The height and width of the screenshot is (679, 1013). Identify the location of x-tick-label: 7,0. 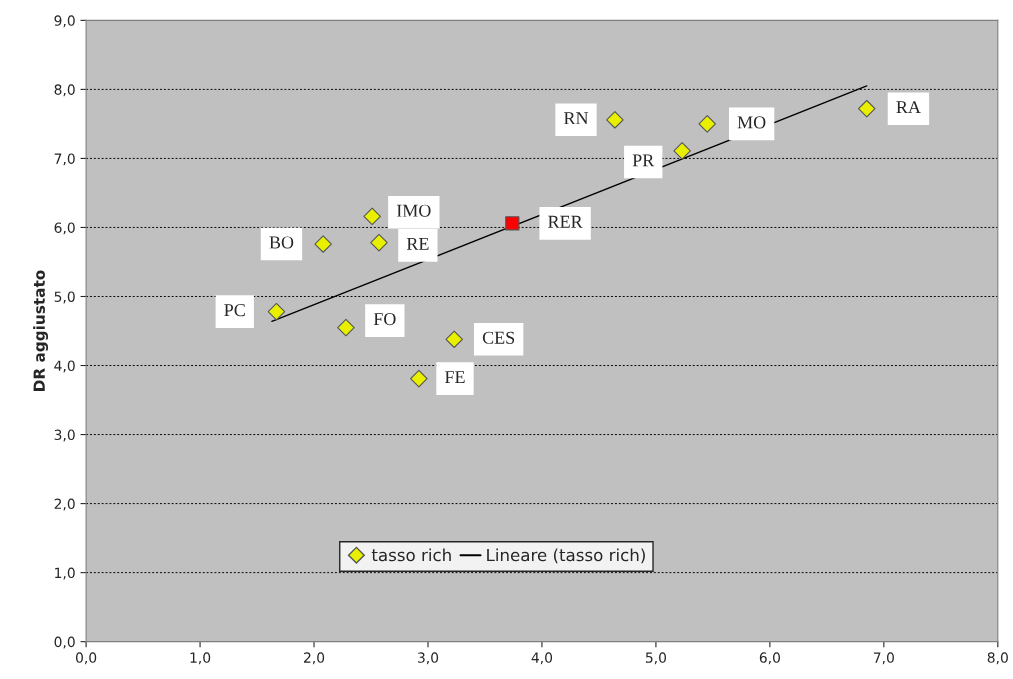
(883, 658).